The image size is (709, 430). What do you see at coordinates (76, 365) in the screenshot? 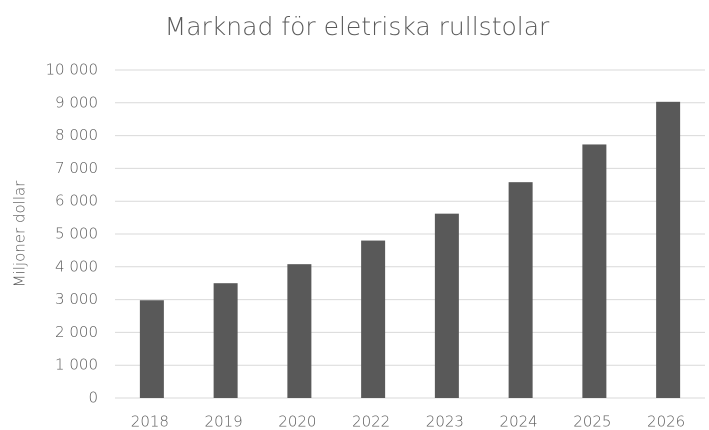
I see `y-tick-label: 1 000` at bounding box center [76, 365].